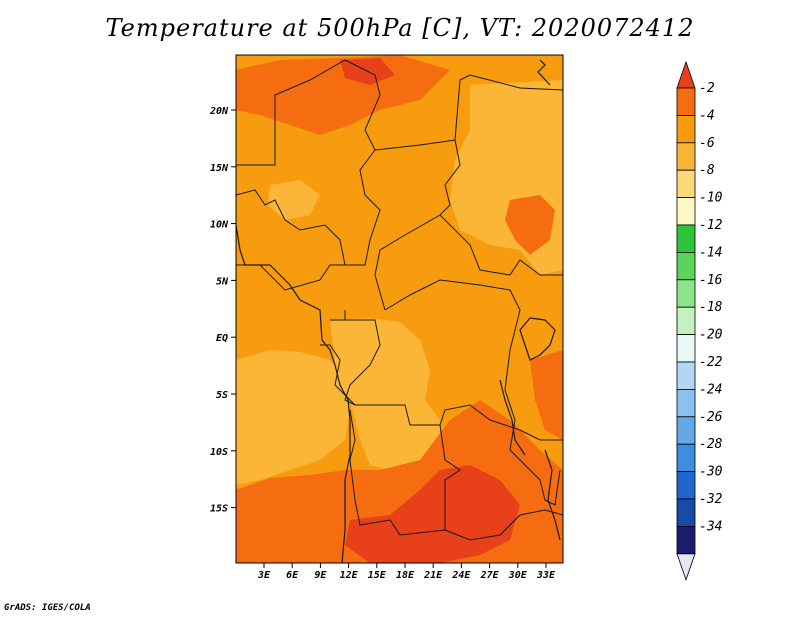 The height and width of the screenshot is (618, 800). What do you see at coordinates (530, 225) in the screenshot?
I see `field-hot-region-ne` at bounding box center [530, 225].